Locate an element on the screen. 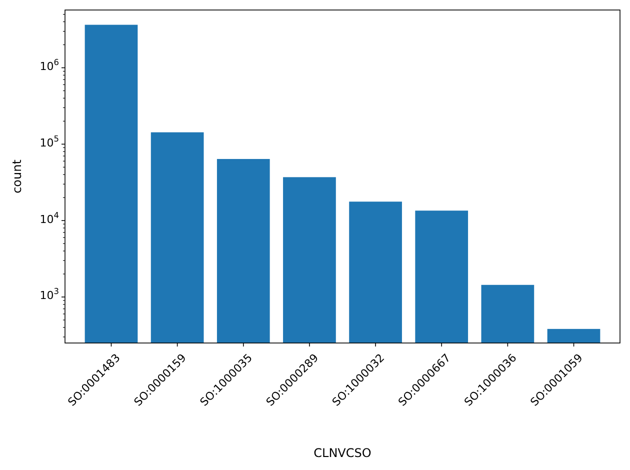 Image resolution: width=630 pixels, height=470 pixels. y-tick-label: 10$^{6}$ is located at coordinates (49, 64).